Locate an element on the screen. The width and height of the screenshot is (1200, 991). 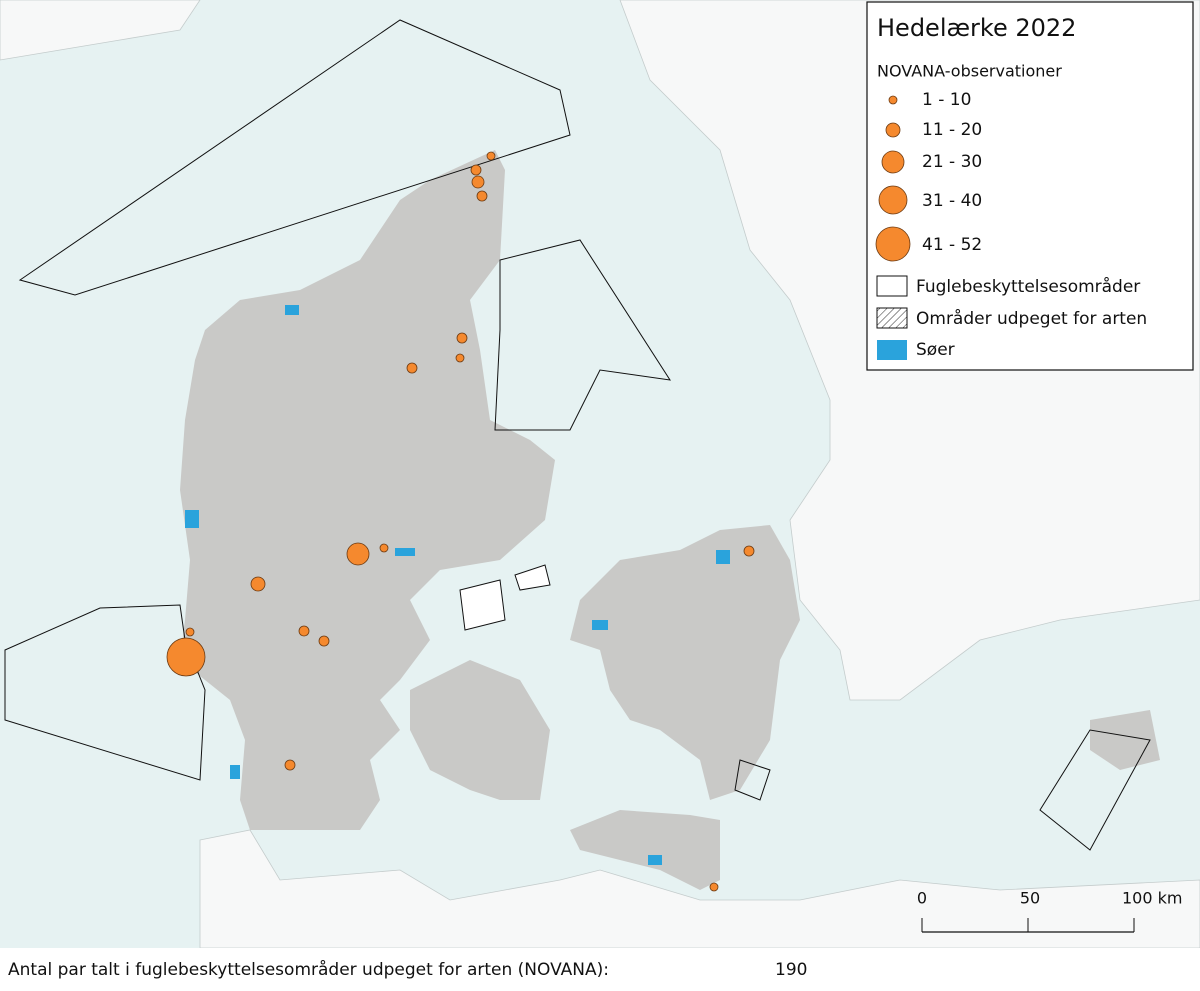
zealand is located at coordinates (685, 662).